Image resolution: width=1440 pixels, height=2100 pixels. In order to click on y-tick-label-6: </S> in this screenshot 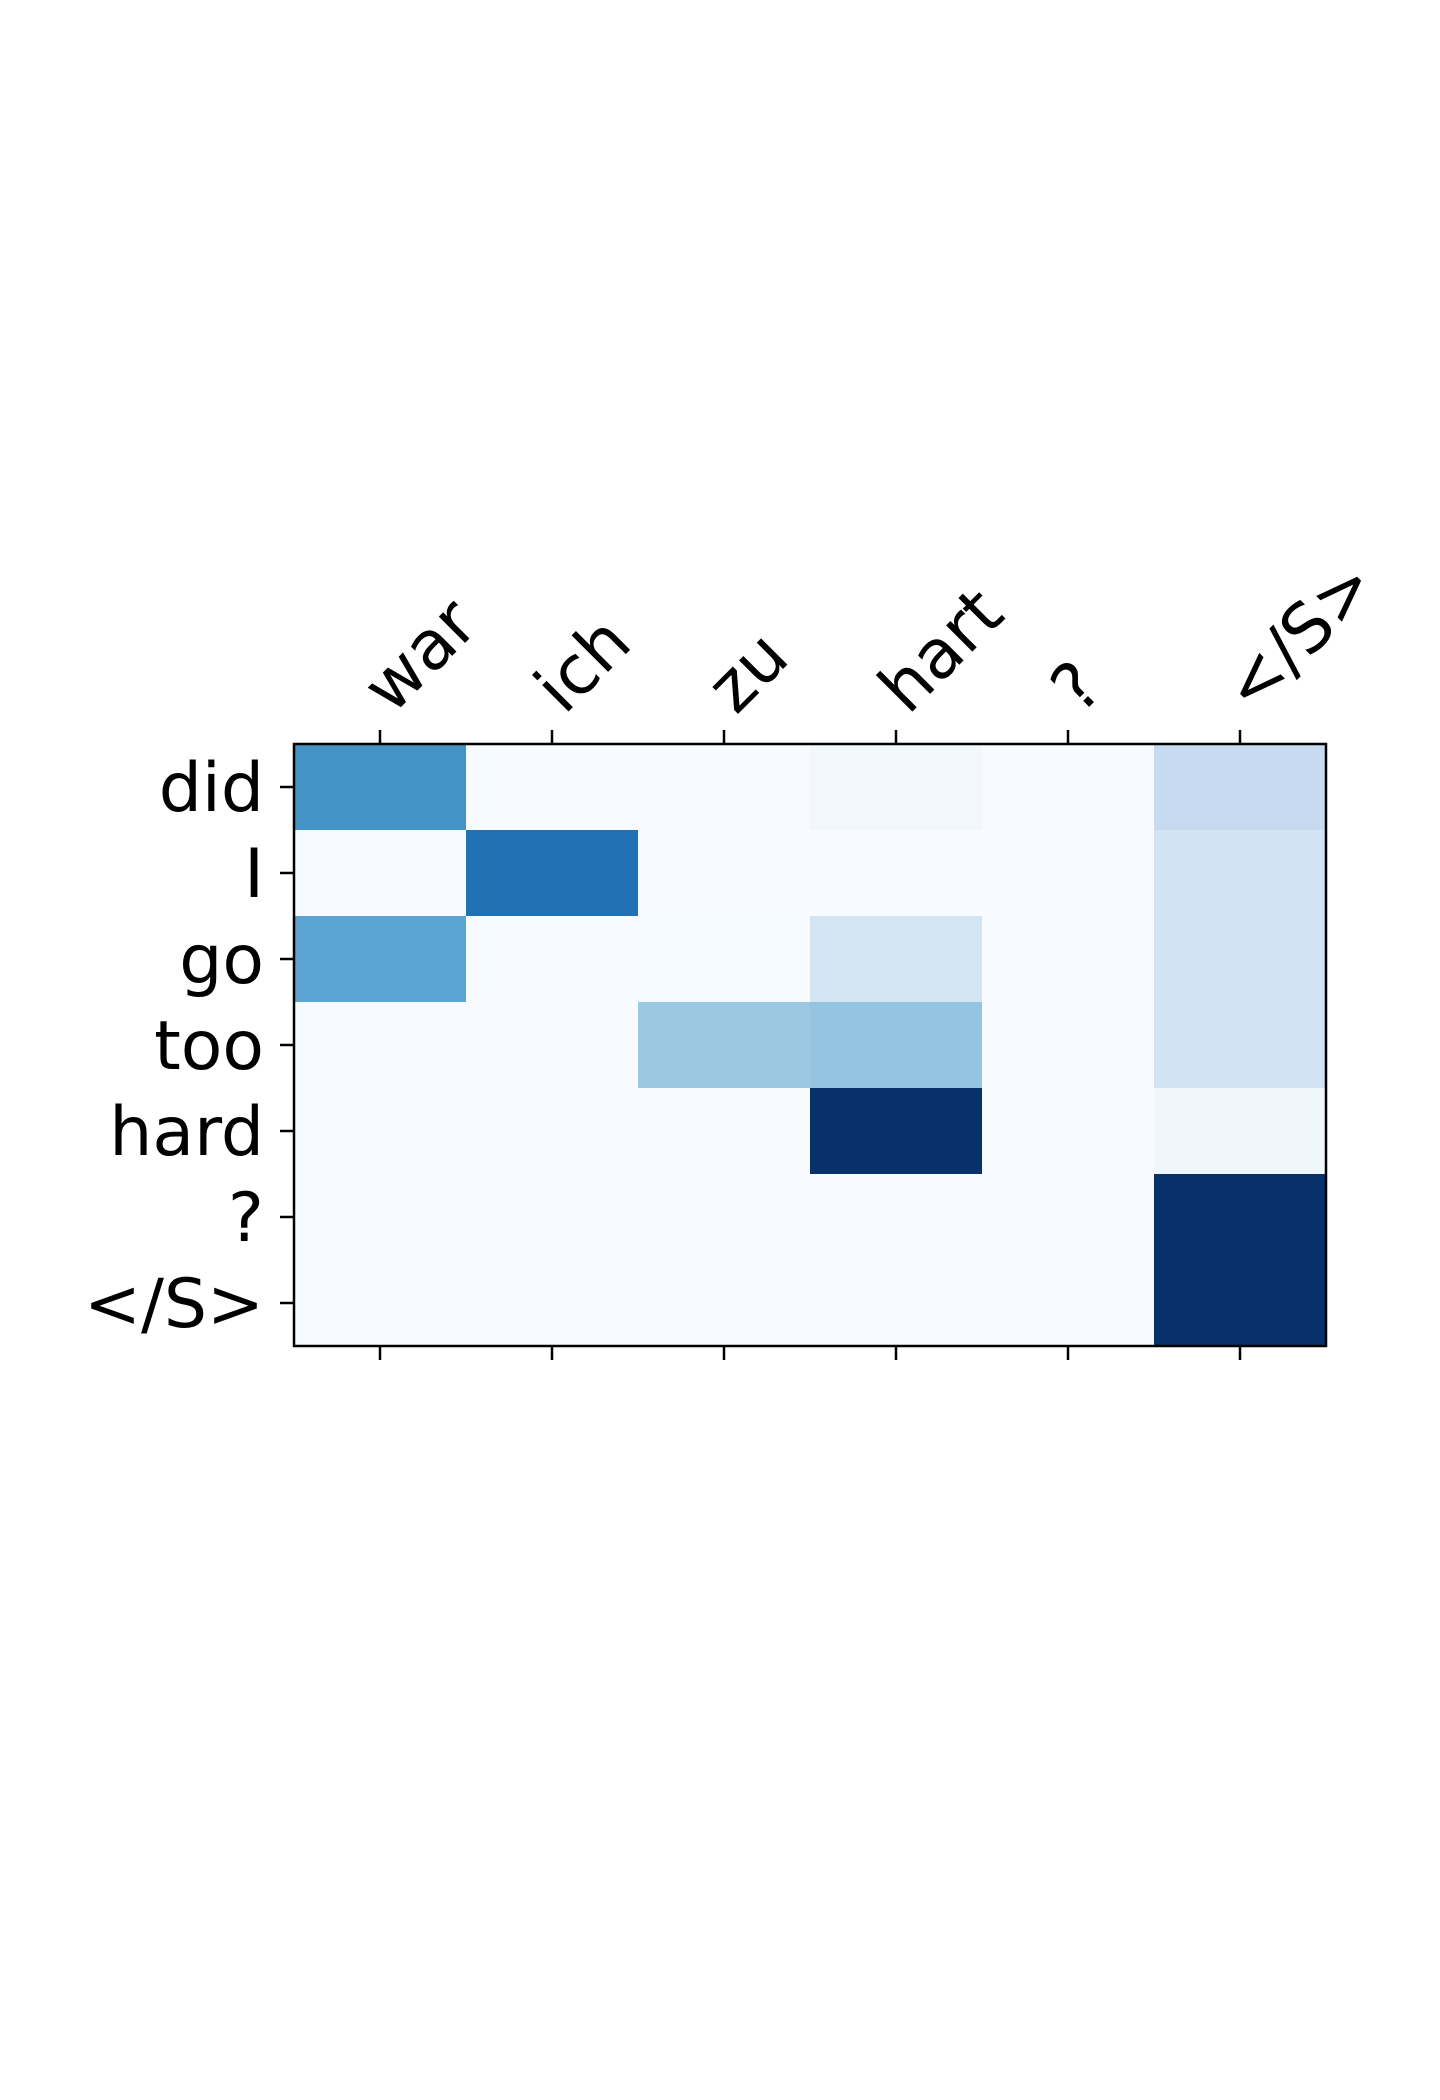, I will do `click(174, 1304)`.